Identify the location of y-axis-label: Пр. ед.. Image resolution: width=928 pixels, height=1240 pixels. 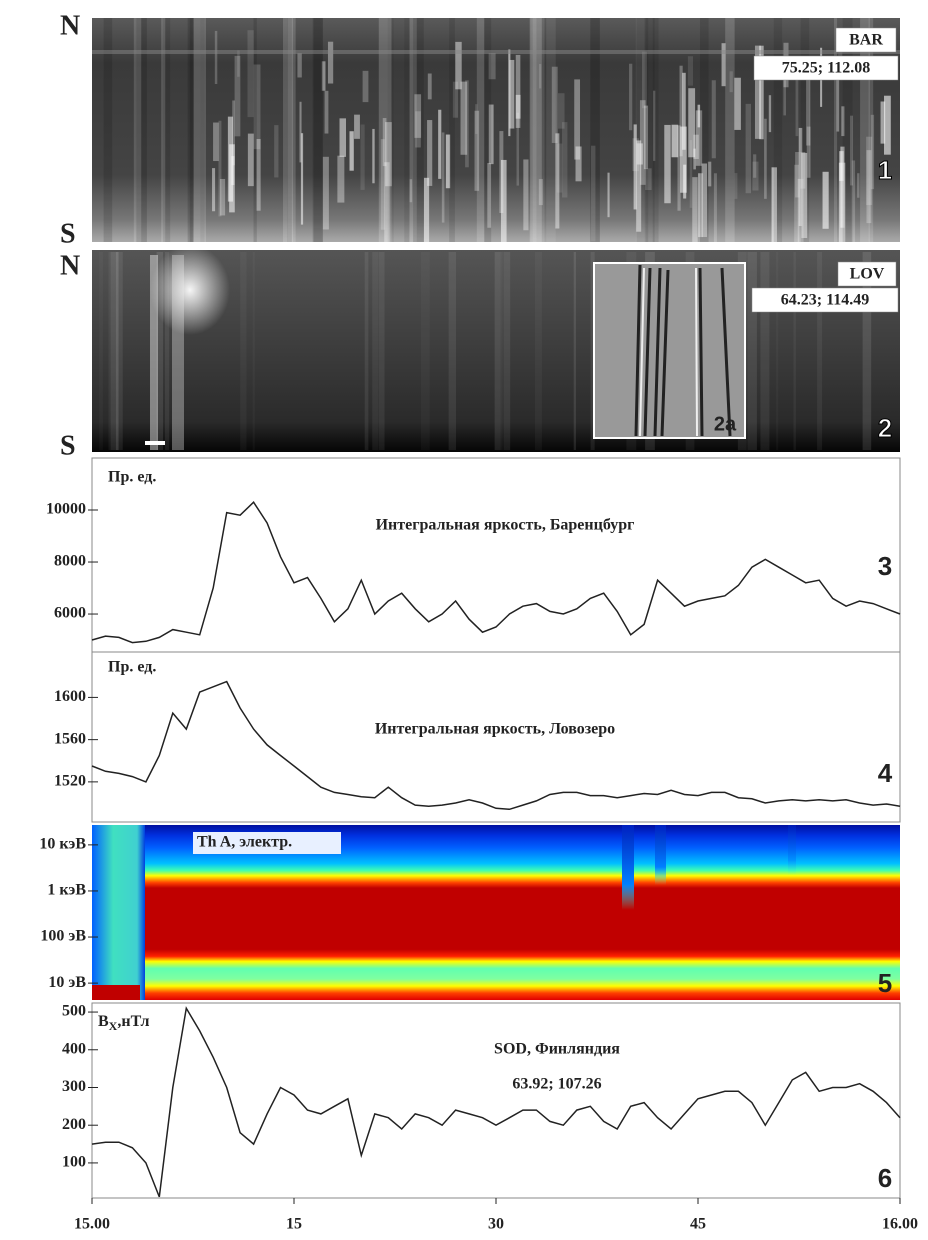
(132, 667).